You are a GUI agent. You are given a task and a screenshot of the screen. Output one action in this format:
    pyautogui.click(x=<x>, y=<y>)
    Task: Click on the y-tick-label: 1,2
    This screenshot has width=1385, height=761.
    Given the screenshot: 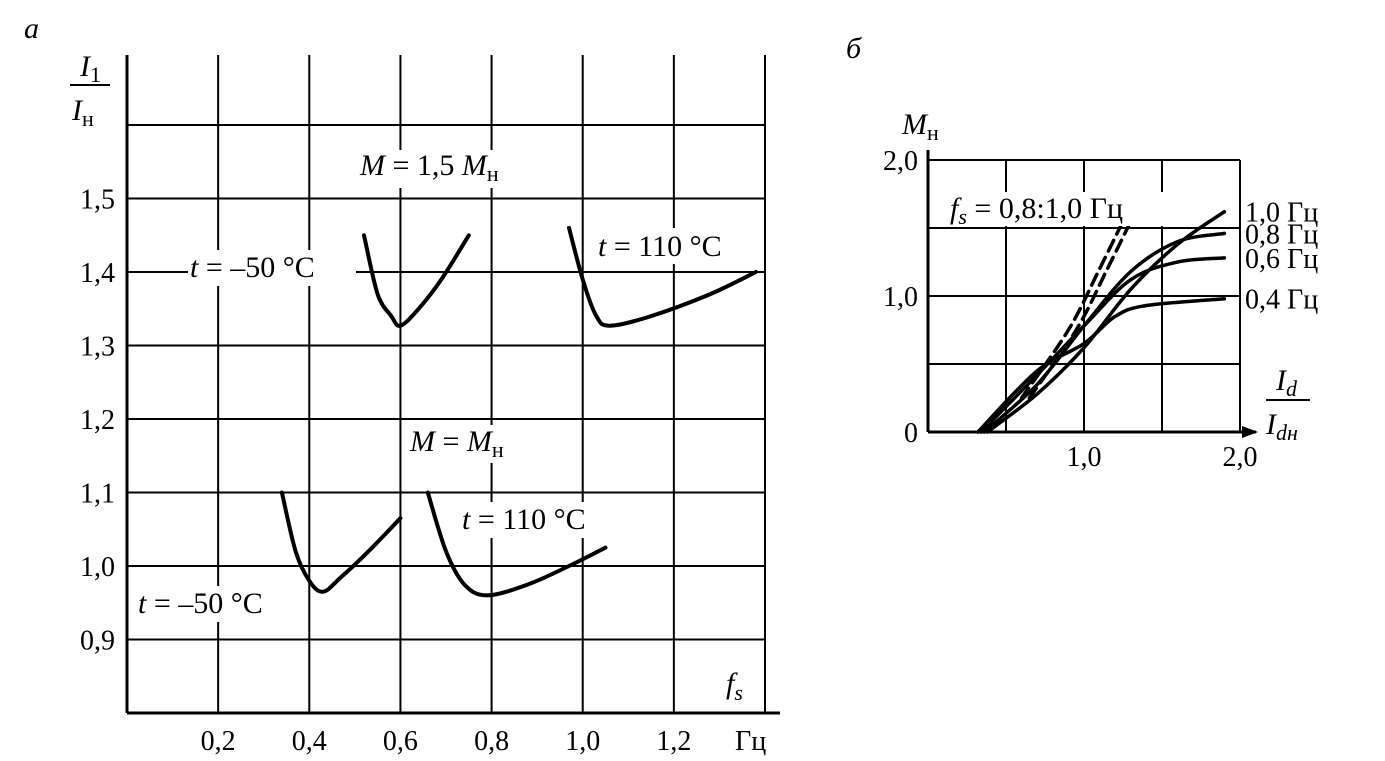 What is the action you would take?
    pyautogui.click(x=97, y=420)
    